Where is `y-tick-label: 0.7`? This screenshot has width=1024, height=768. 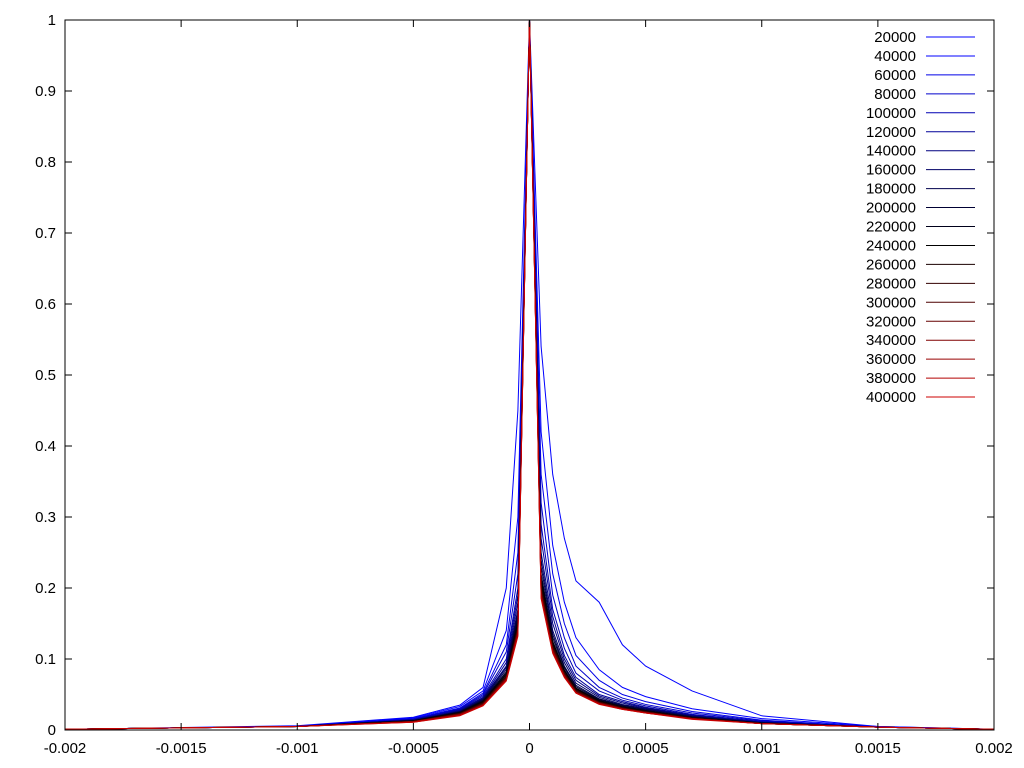
y-tick-label: 0.7 is located at coordinates (45, 233).